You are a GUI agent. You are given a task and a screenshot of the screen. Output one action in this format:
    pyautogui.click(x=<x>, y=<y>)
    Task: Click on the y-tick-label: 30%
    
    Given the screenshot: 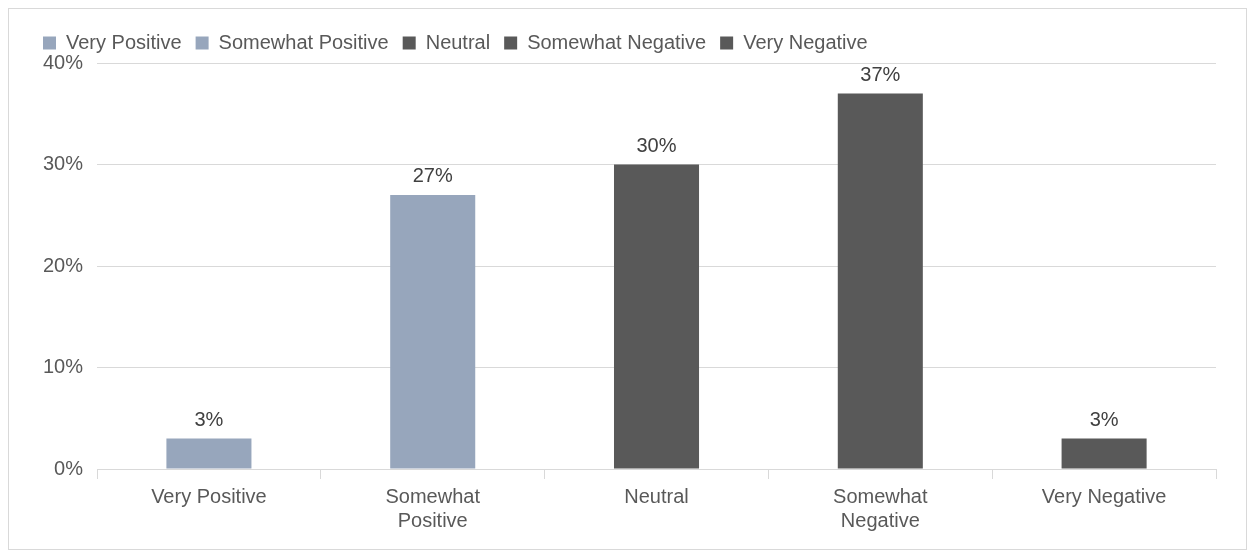 What is the action you would take?
    pyautogui.click(x=63, y=163)
    